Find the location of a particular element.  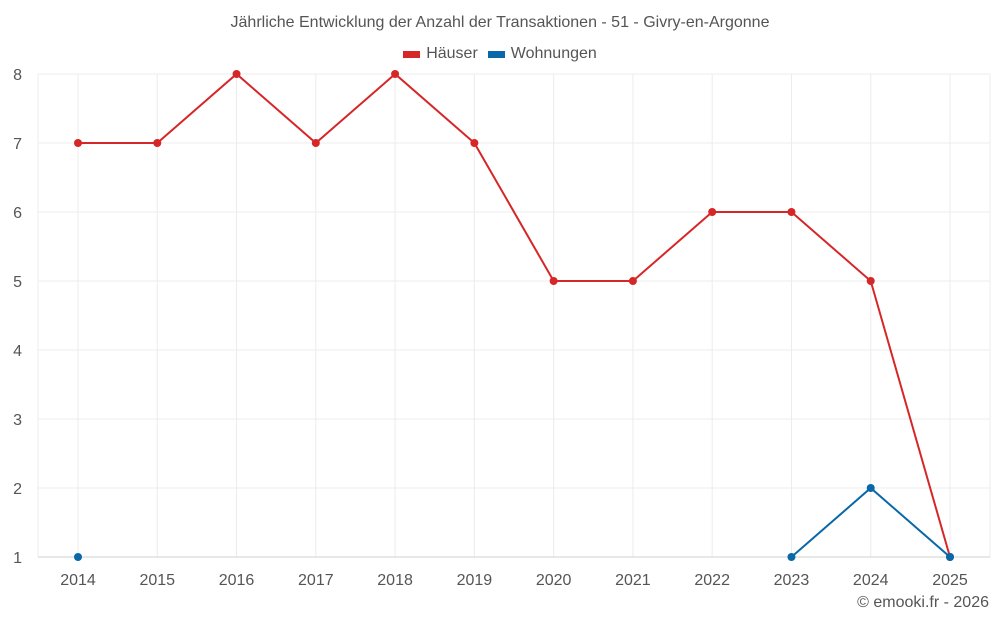

legend-label-wohnungen: Wohnungen is located at coordinates (553, 53).